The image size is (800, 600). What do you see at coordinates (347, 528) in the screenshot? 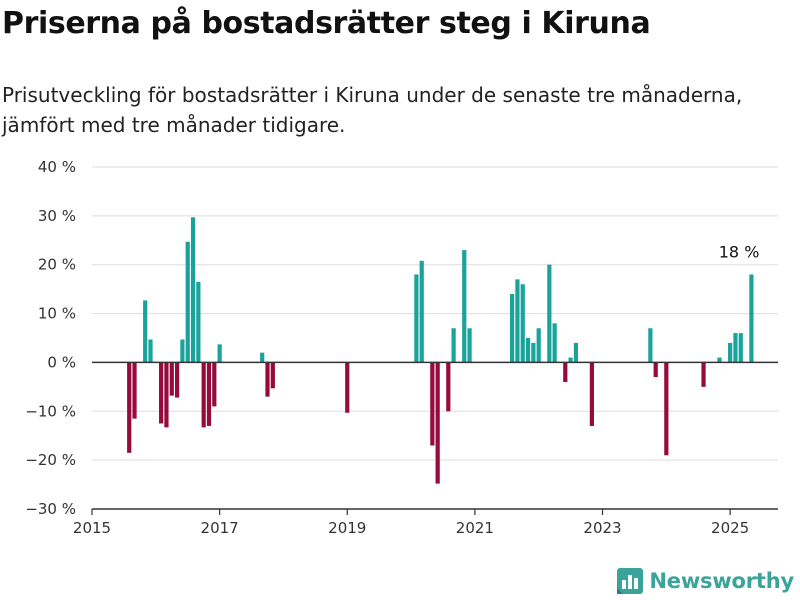
I see `x-tick-label: 2019` at bounding box center [347, 528].